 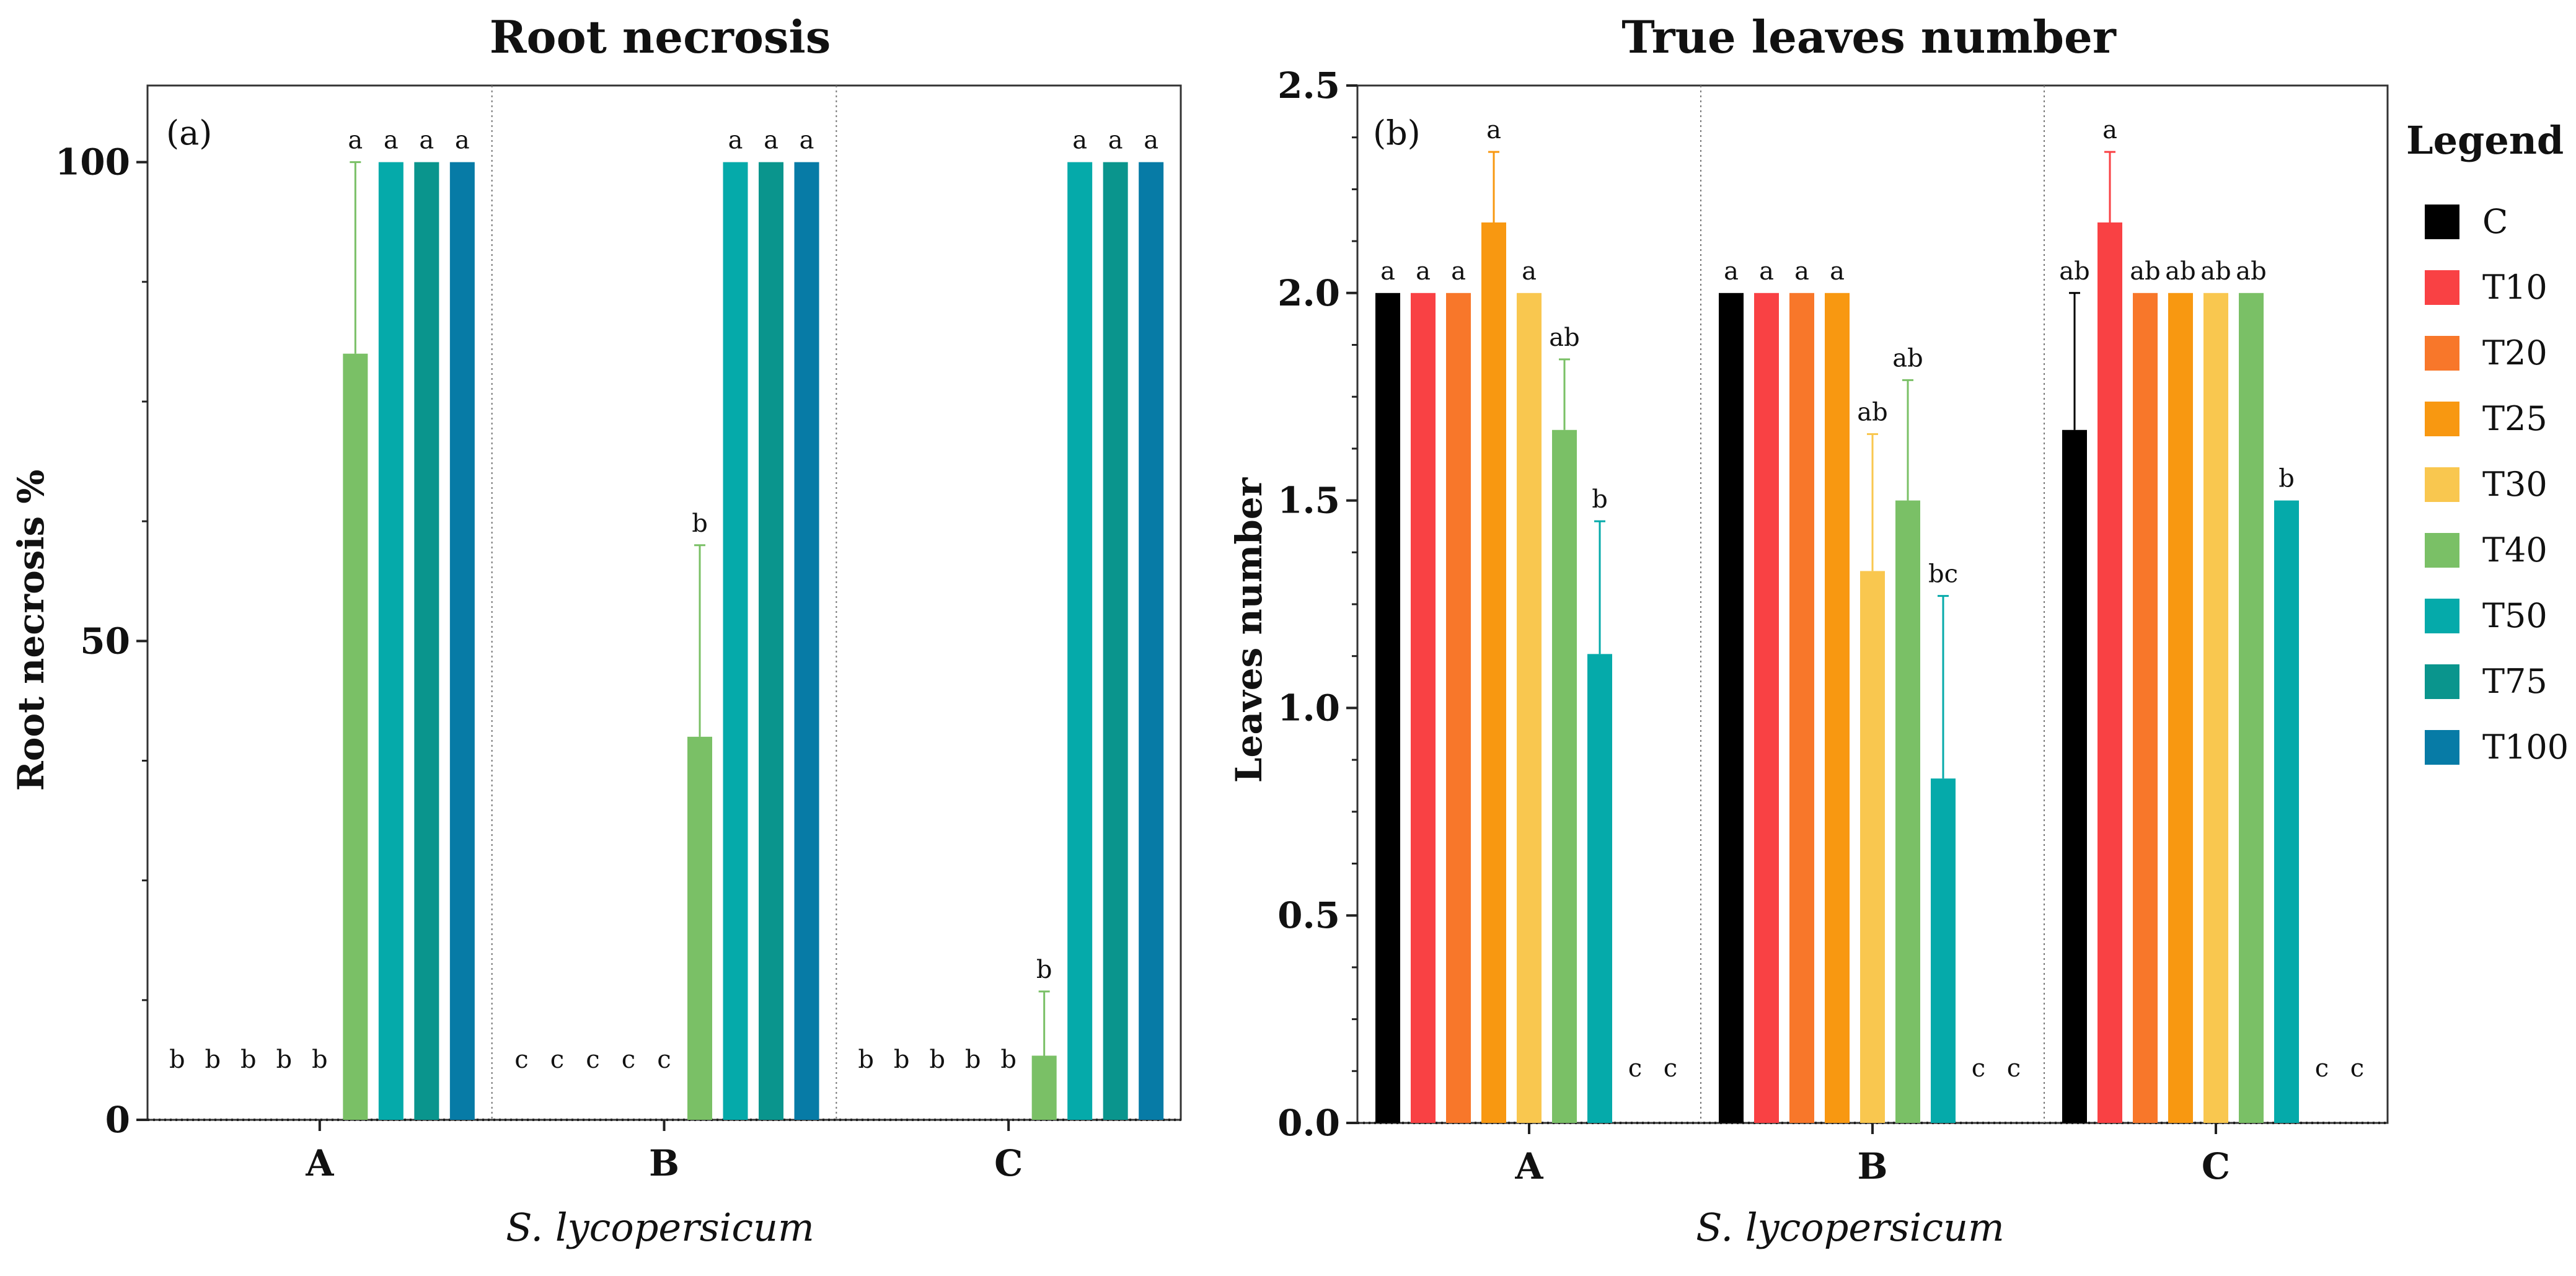 What do you see at coordinates (2145, 271) in the screenshot?
I see `chart-b-sig-letter-C-T20: ab` at bounding box center [2145, 271].